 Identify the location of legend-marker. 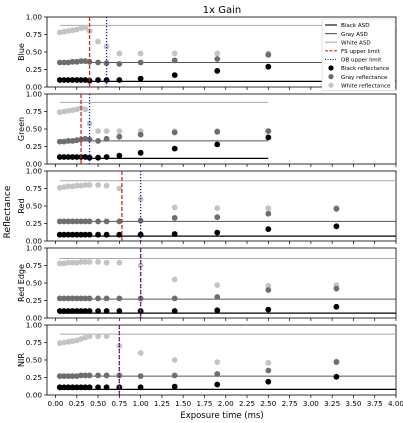
(331, 68).